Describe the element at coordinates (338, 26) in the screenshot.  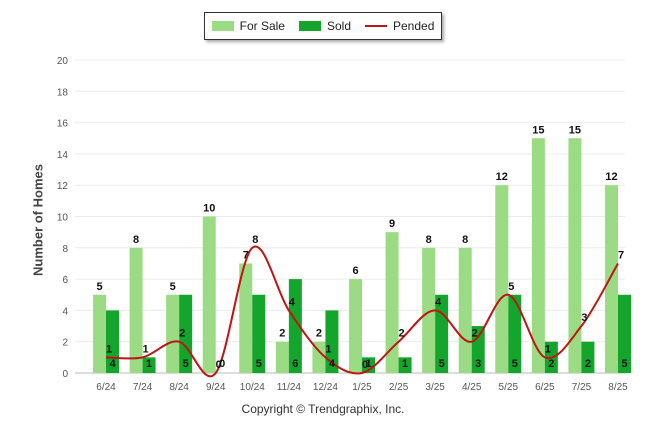
I see `legend-label-sold: Sold` at that location.